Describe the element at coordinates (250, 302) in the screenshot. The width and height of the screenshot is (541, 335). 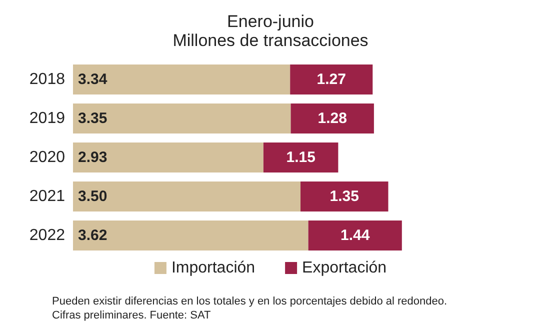
I see `text: Pueden existir diferencias en los totales y en los porcentajes debido al redondeo.` at that location.